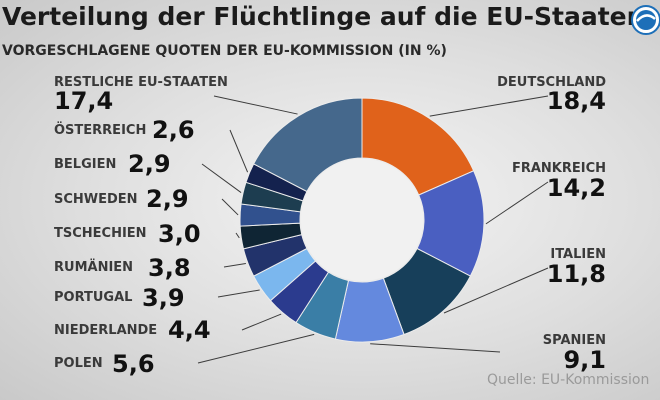 The height and width of the screenshot is (400, 660). Describe the element at coordinates (163, 298) in the screenshot. I see `label-value-portugal: 3,9` at that location.